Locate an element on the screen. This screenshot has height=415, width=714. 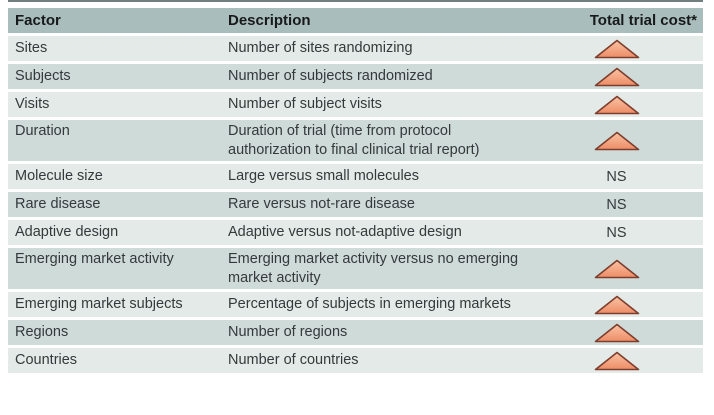
description-cell: Number of sites randomizing is located at coordinates (394, 48).